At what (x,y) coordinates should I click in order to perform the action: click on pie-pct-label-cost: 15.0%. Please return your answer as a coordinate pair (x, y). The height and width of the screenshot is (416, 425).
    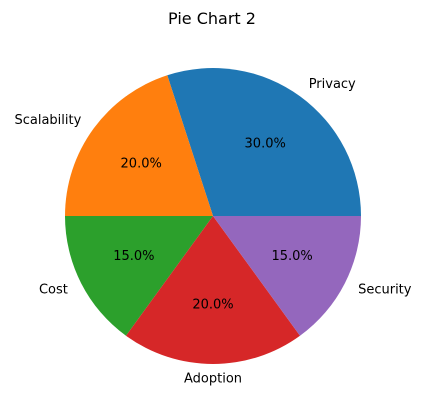
    Looking at the image, I should click on (133, 256).